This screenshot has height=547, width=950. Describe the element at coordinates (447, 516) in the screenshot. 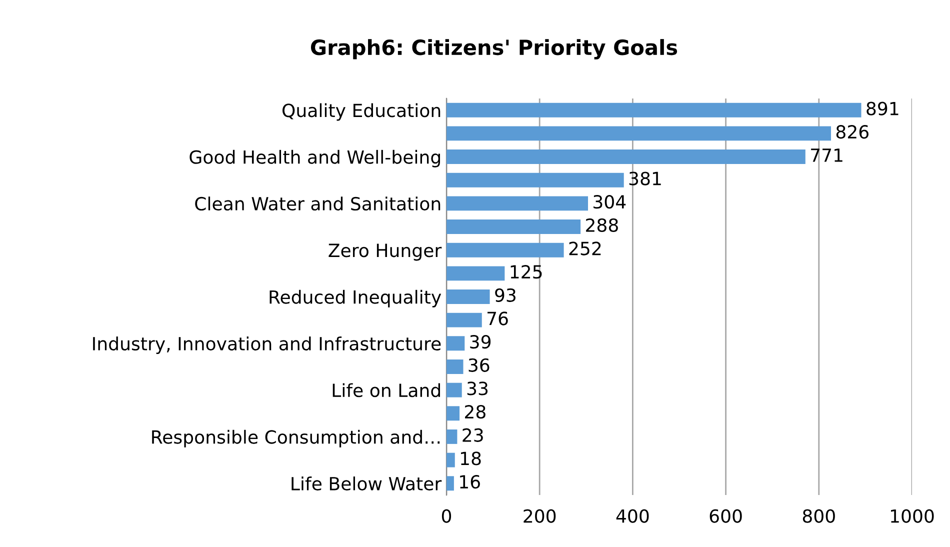

I see `x-tick-label: 0` at that location.